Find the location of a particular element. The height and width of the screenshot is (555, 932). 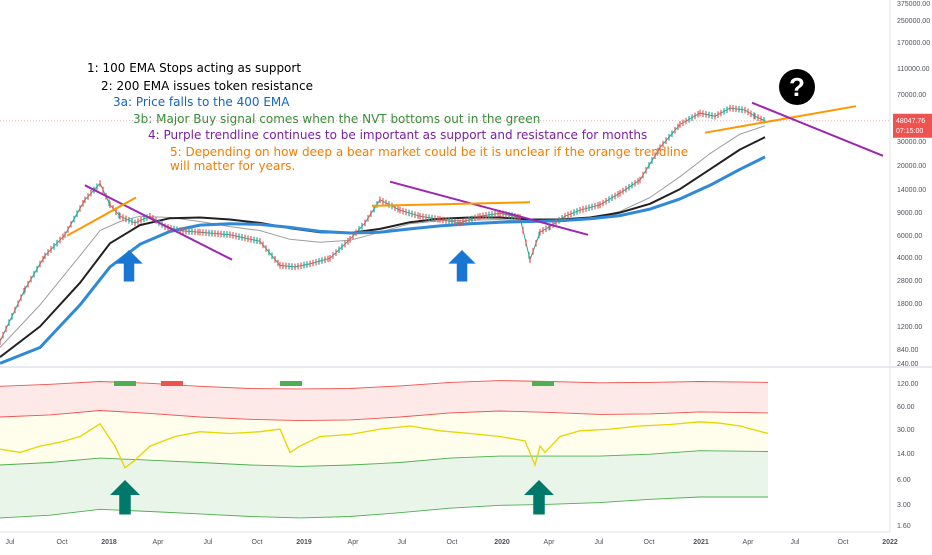

annotation-2: 2: 200 EMA issues token resistance is located at coordinates (207, 86).